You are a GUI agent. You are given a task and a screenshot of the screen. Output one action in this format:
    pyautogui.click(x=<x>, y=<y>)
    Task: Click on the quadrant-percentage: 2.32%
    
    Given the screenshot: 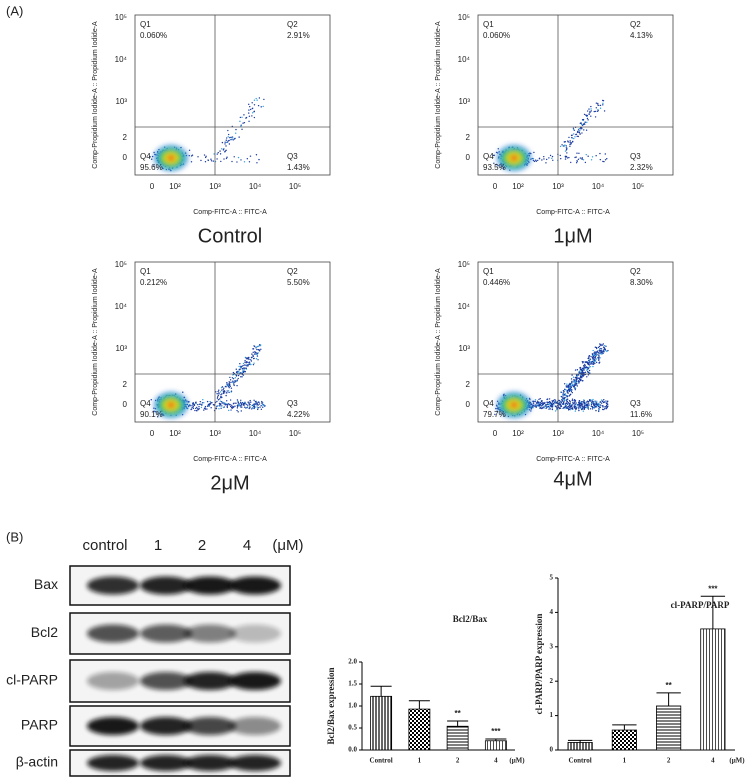 What is the action you would take?
    pyautogui.click(x=641, y=167)
    